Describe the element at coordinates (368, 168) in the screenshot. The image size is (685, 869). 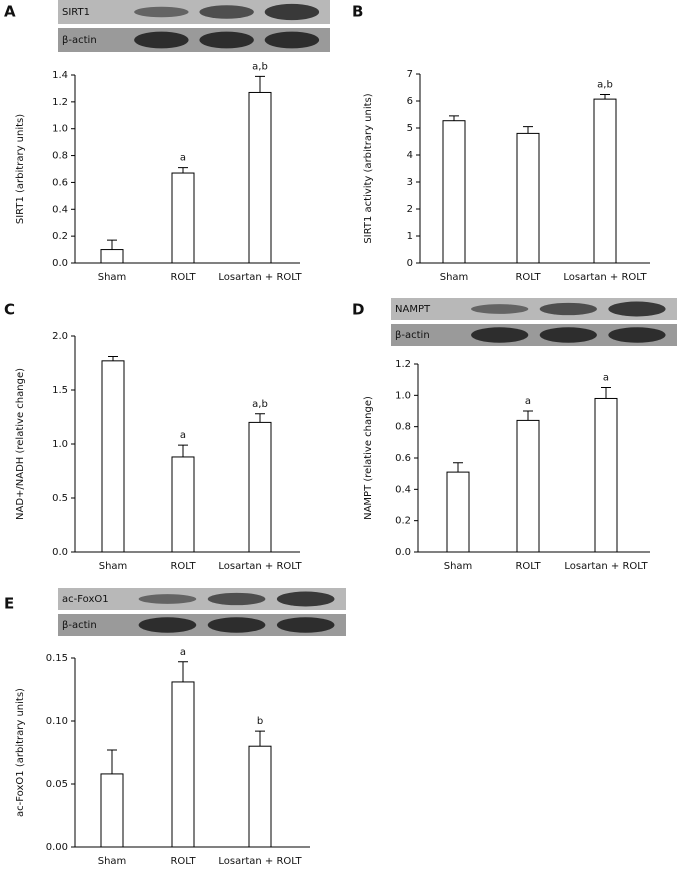
I see `y-axis-label: SIRT1 activity (arbitrary units)` at that location.